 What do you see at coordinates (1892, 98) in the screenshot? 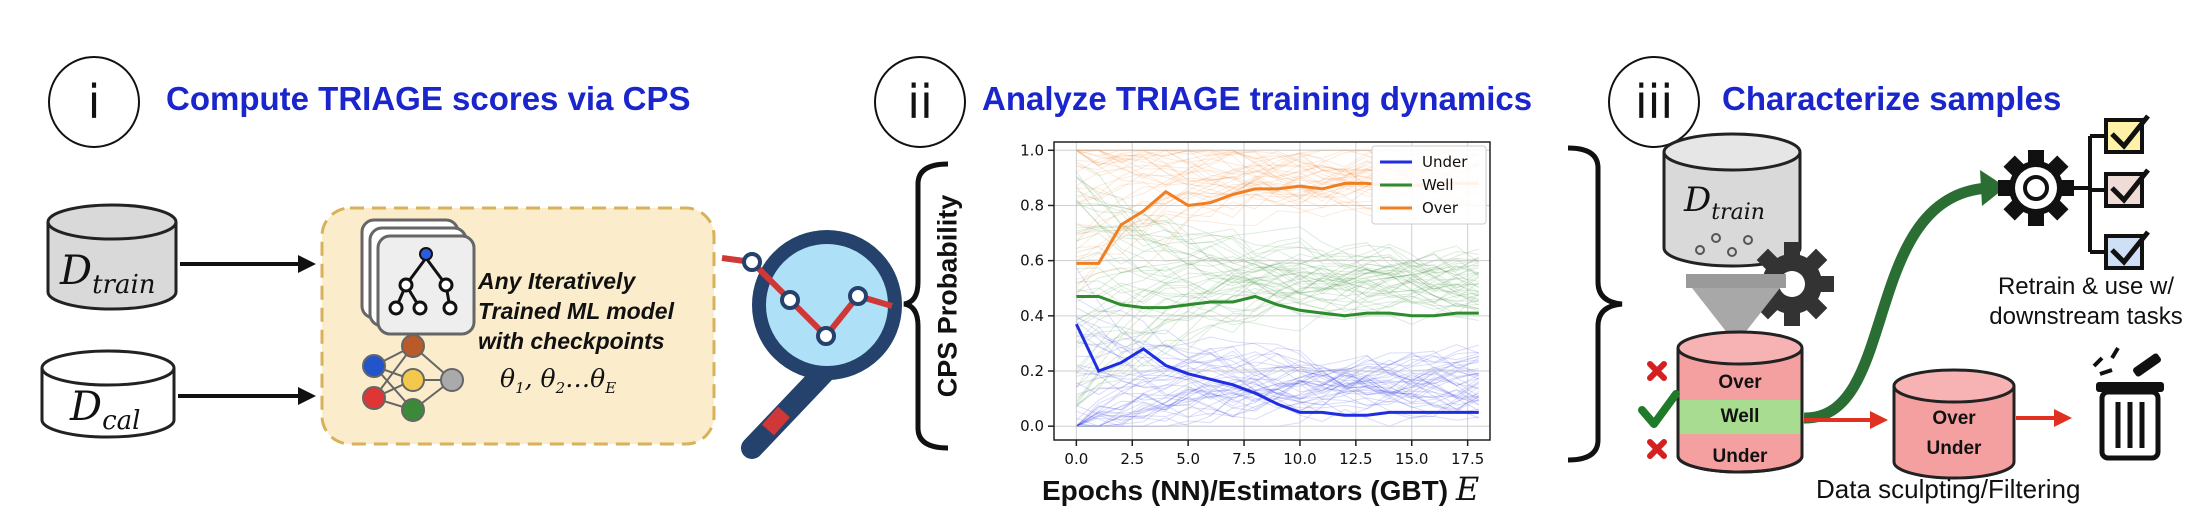
I see `step-3-title: Characterize samples` at bounding box center [1892, 98].